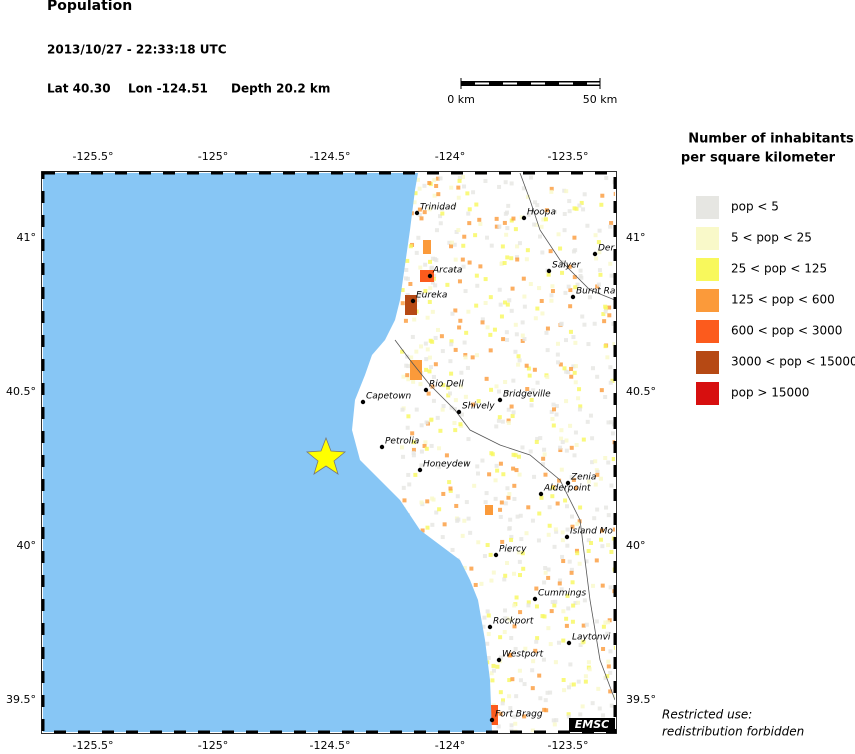  What do you see at coordinates (707, 269) in the screenshot?
I see `legend-swatch` at bounding box center [707, 269].